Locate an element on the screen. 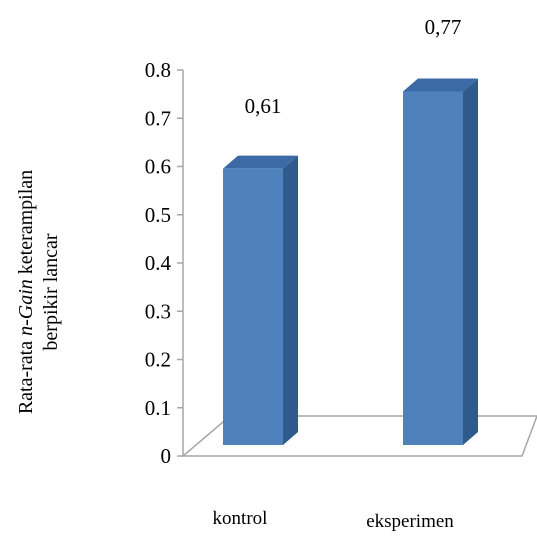 The height and width of the screenshot is (538, 537). y-axis-label-part-2: n-Gain is located at coordinates (26, 307).